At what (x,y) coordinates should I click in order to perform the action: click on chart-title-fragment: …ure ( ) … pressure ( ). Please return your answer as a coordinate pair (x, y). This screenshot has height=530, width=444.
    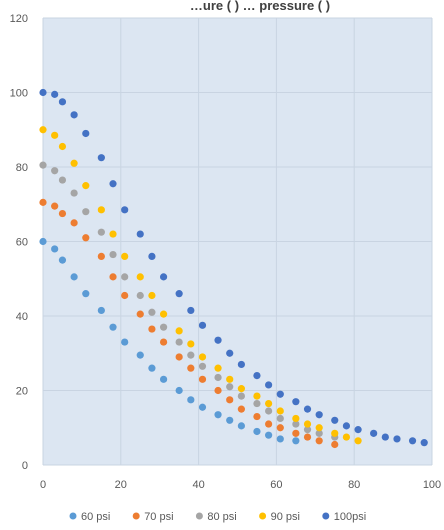
    Looking at the image, I should click on (260, 6).